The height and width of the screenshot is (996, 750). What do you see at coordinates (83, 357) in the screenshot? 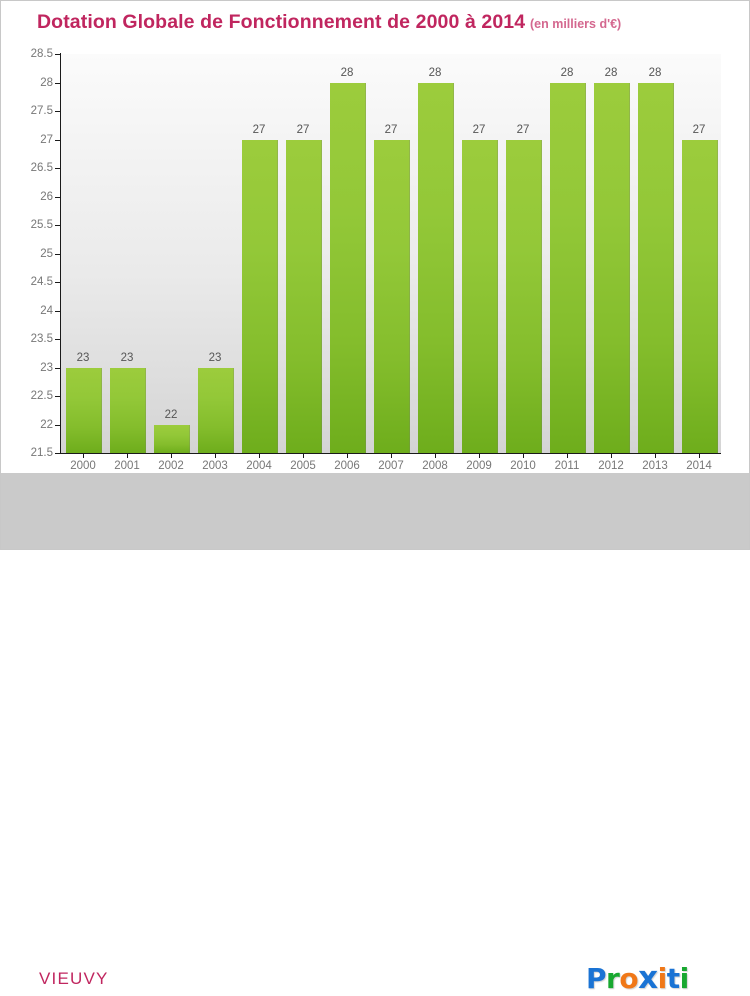
I see `bar-value-label-2000: 23` at bounding box center [83, 357].